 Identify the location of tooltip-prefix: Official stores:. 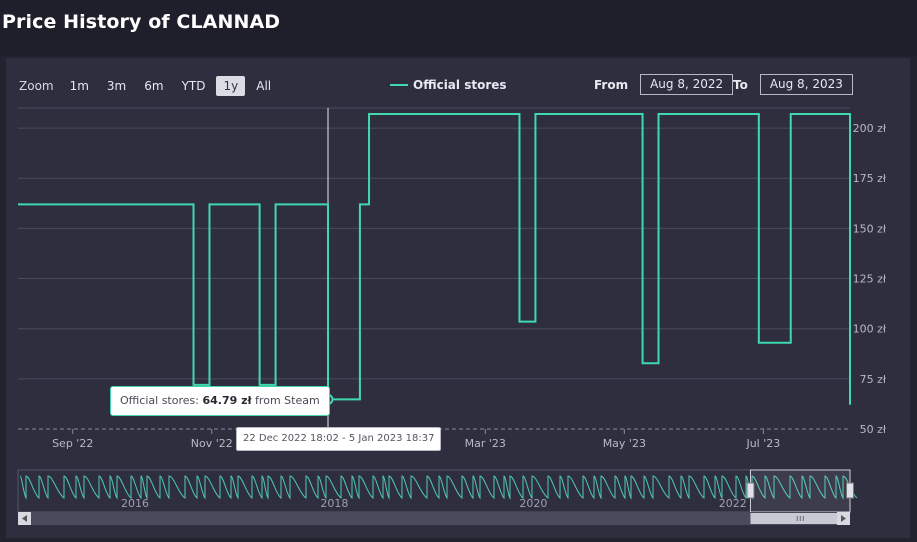
(161, 400).